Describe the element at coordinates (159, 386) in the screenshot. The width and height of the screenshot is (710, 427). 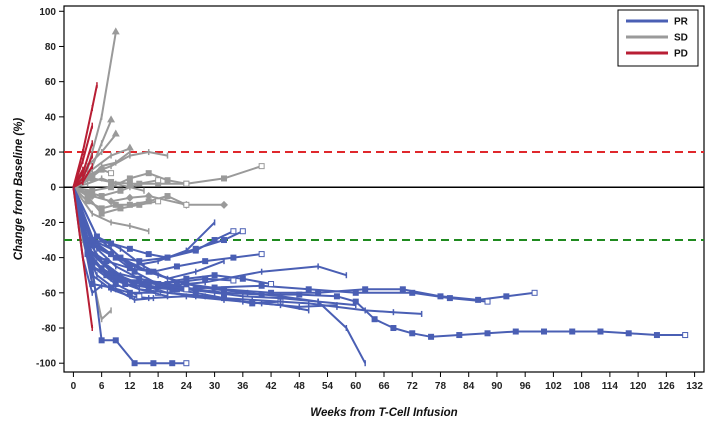
I see `x-tick-label: 18` at that location.